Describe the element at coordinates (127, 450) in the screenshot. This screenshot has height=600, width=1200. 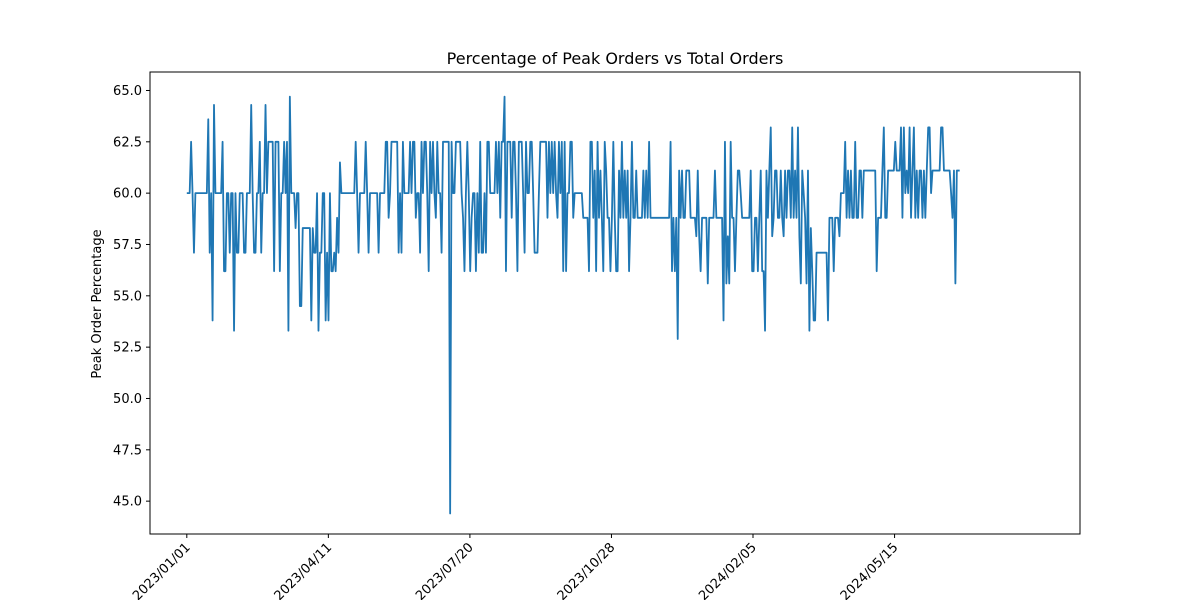
I see `y-tick-label: 47.5` at that location.